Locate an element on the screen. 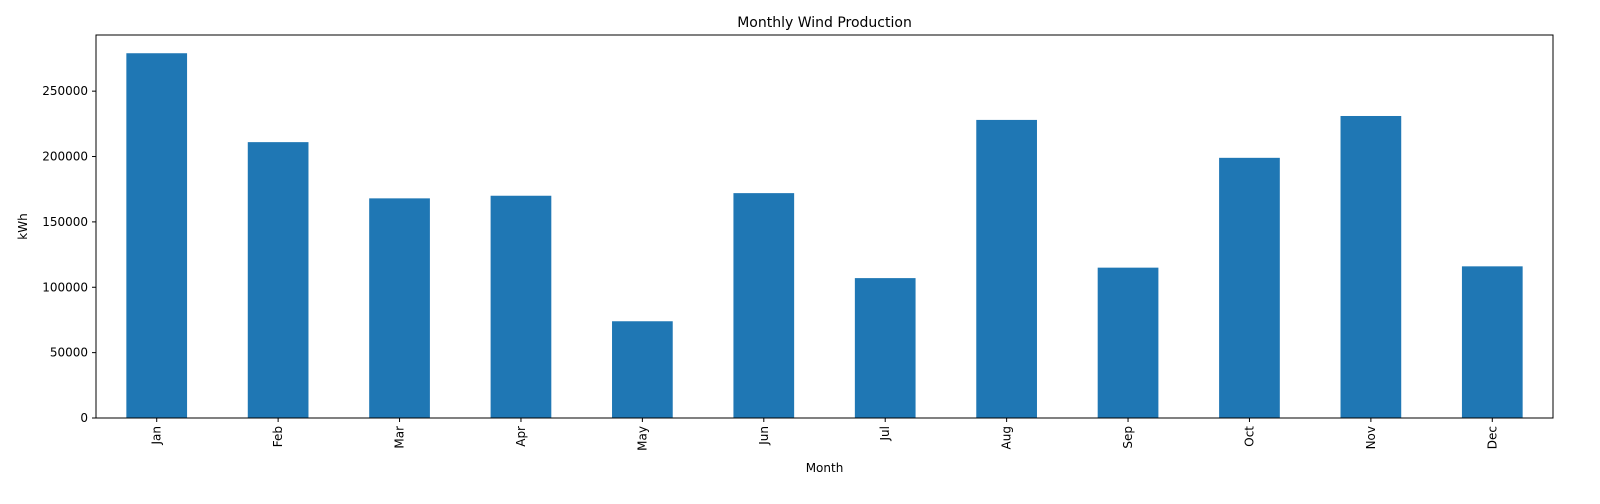  x-axis-ticks: Jan Feb Mar Apr May Jun Jul Aug Sep Oct Nov Dec is located at coordinates (824, 434).